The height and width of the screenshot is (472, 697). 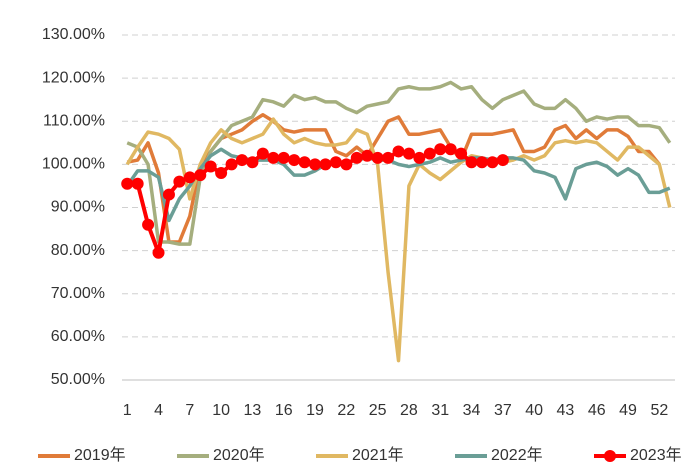 I want to click on x-tick-label: 4, so click(x=158, y=410).